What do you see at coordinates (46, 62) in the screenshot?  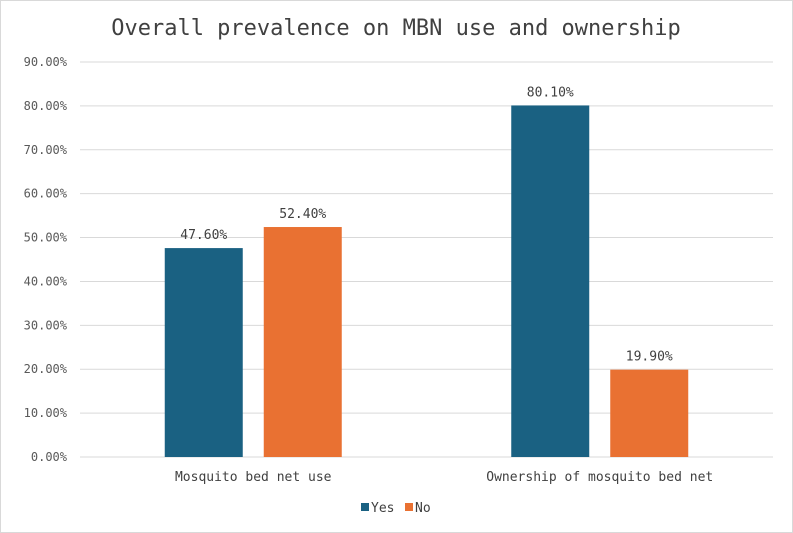 I see `y-tick-label: 90.00%` at bounding box center [46, 62].